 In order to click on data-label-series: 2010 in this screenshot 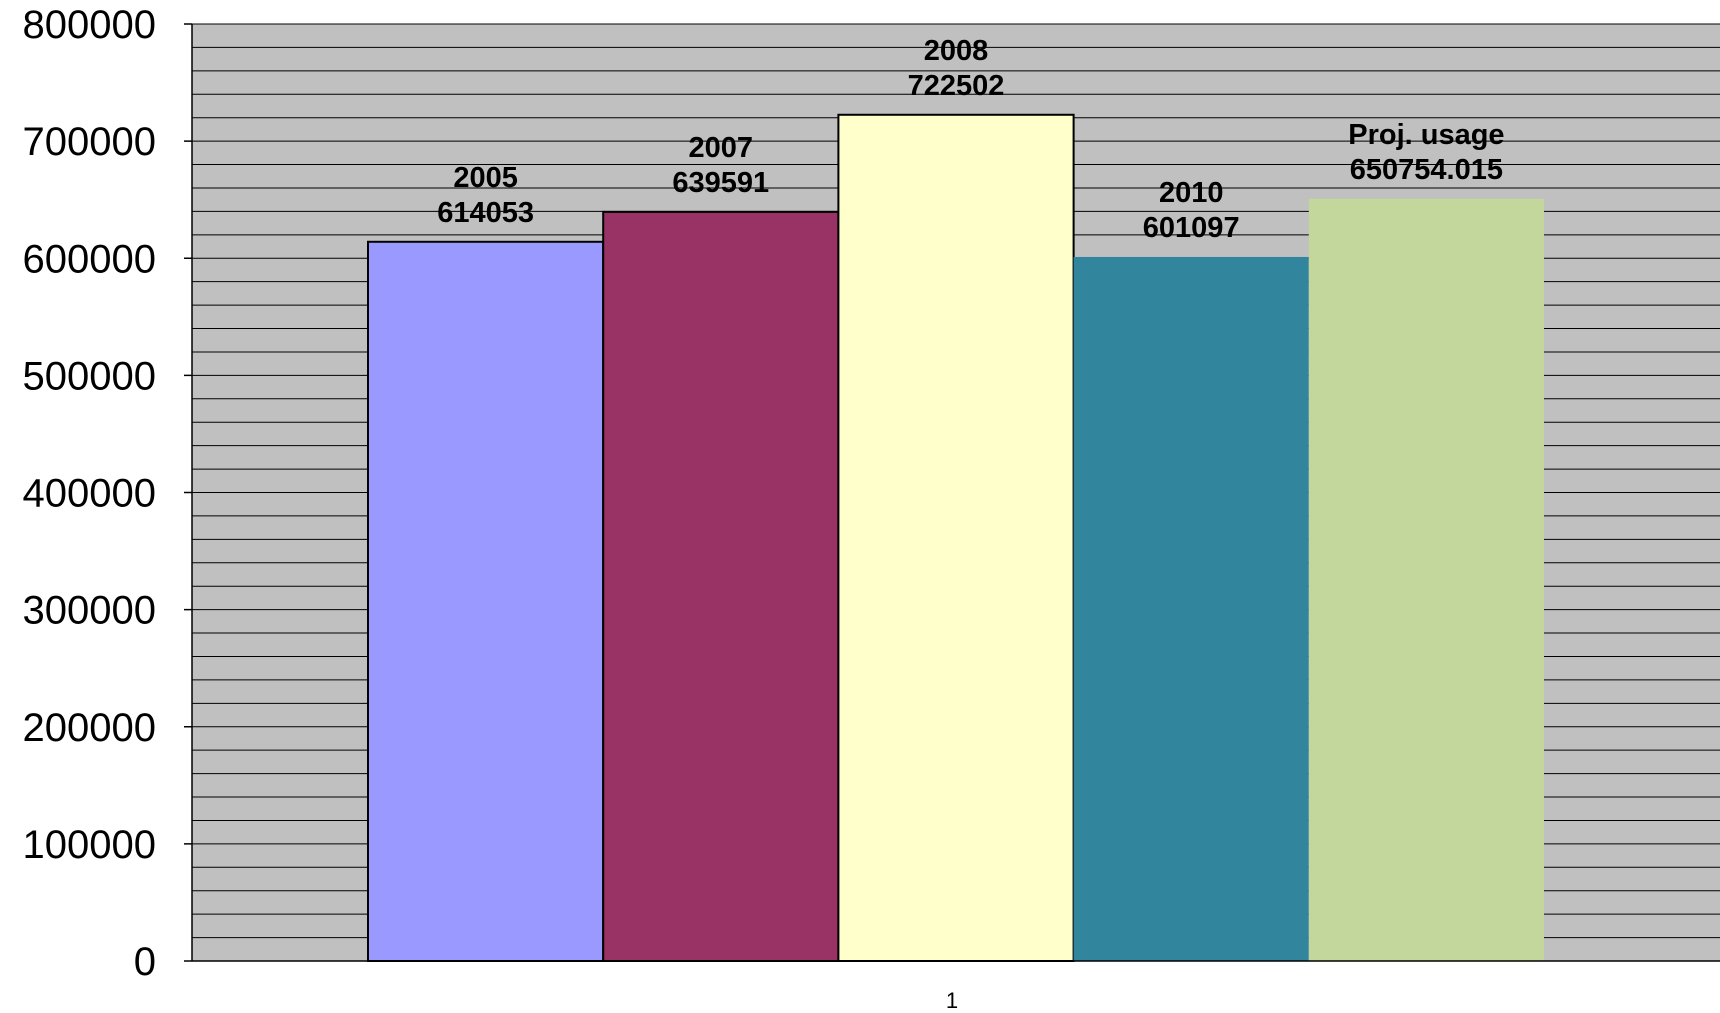, I will do `click(1191, 193)`.